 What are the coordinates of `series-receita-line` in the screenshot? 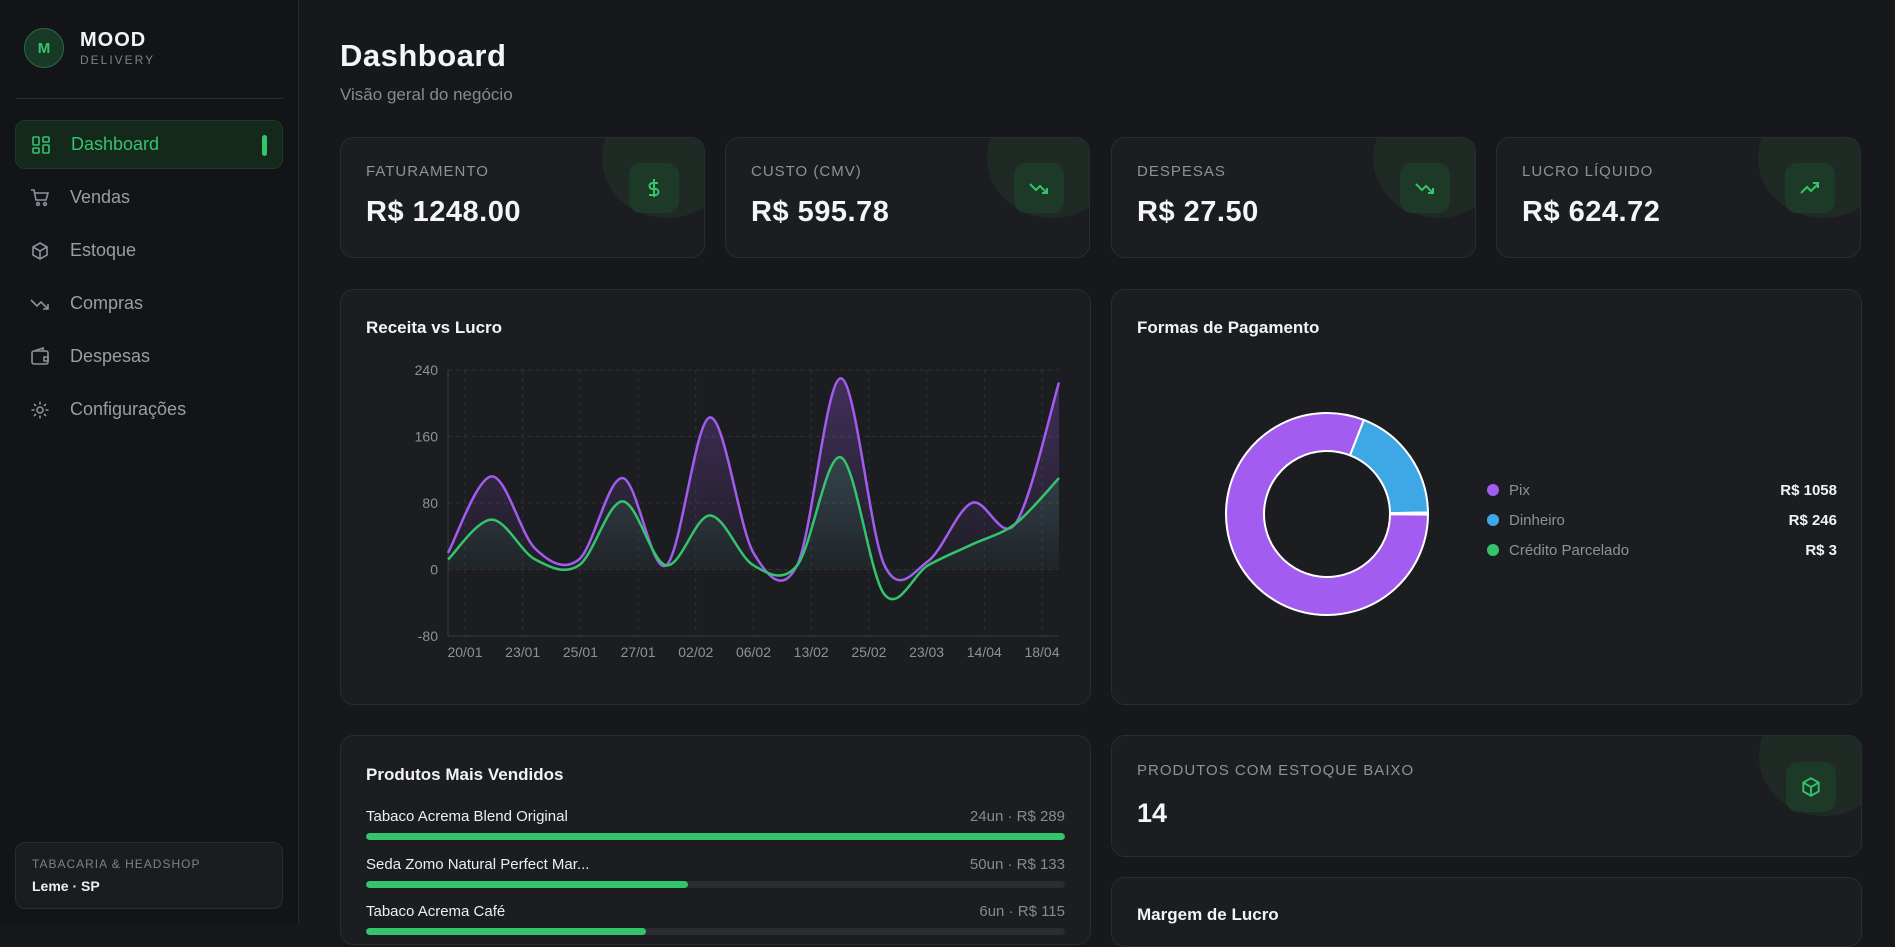 It's located at (753, 479).